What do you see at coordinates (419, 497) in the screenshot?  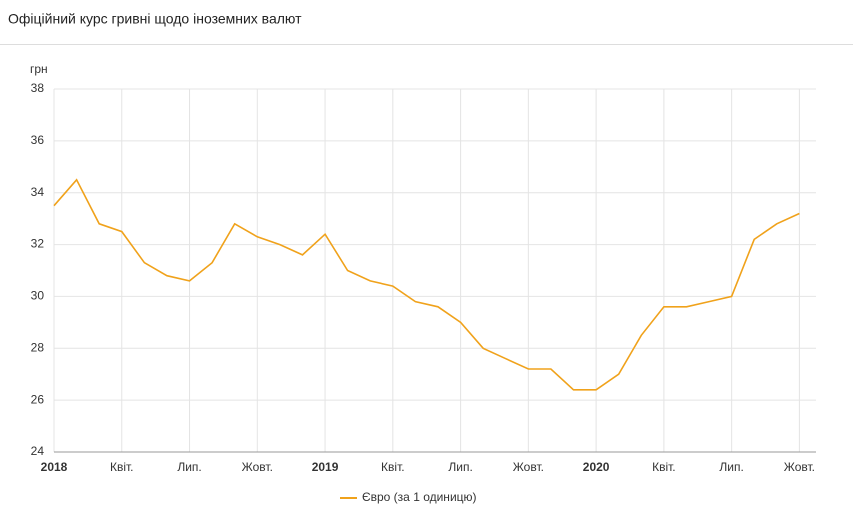 I see `legend-label: Євро (за 1 одиницю)` at bounding box center [419, 497].